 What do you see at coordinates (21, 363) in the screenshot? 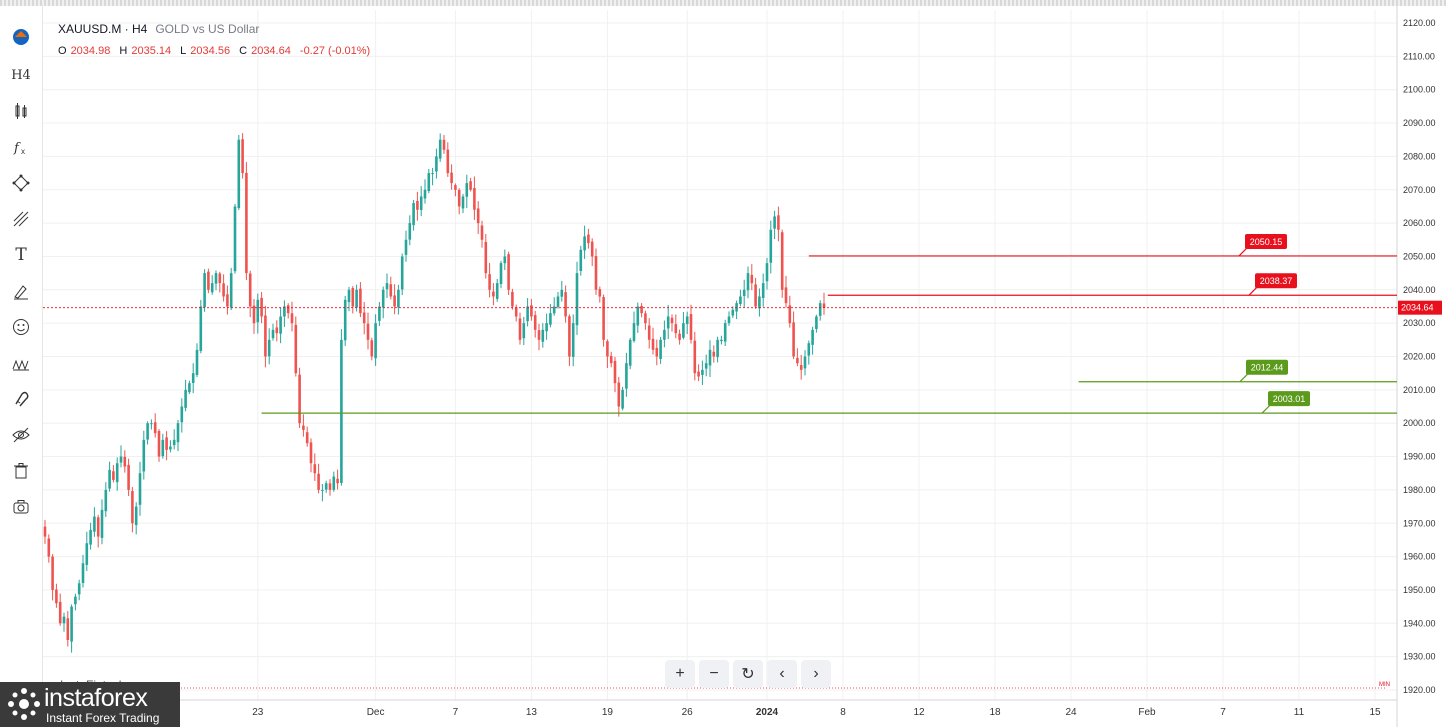
I see `patterns-icon` at bounding box center [21, 363].